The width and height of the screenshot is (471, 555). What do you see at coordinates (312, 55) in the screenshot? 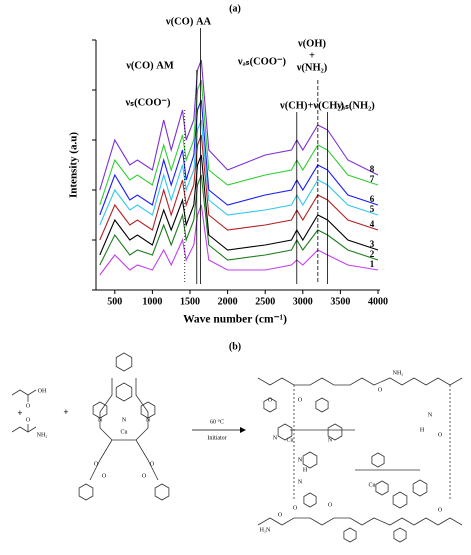
I see `annotation: +` at bounding box center [312, 55].